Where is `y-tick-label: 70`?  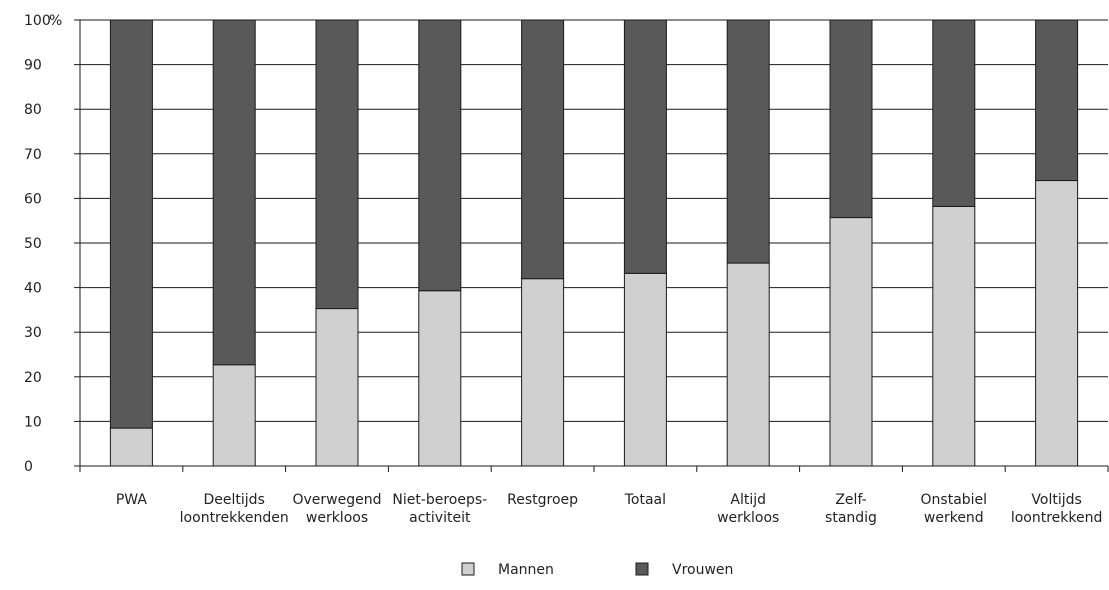 y-tick-label: 70 is located at coordinates (33, 155).